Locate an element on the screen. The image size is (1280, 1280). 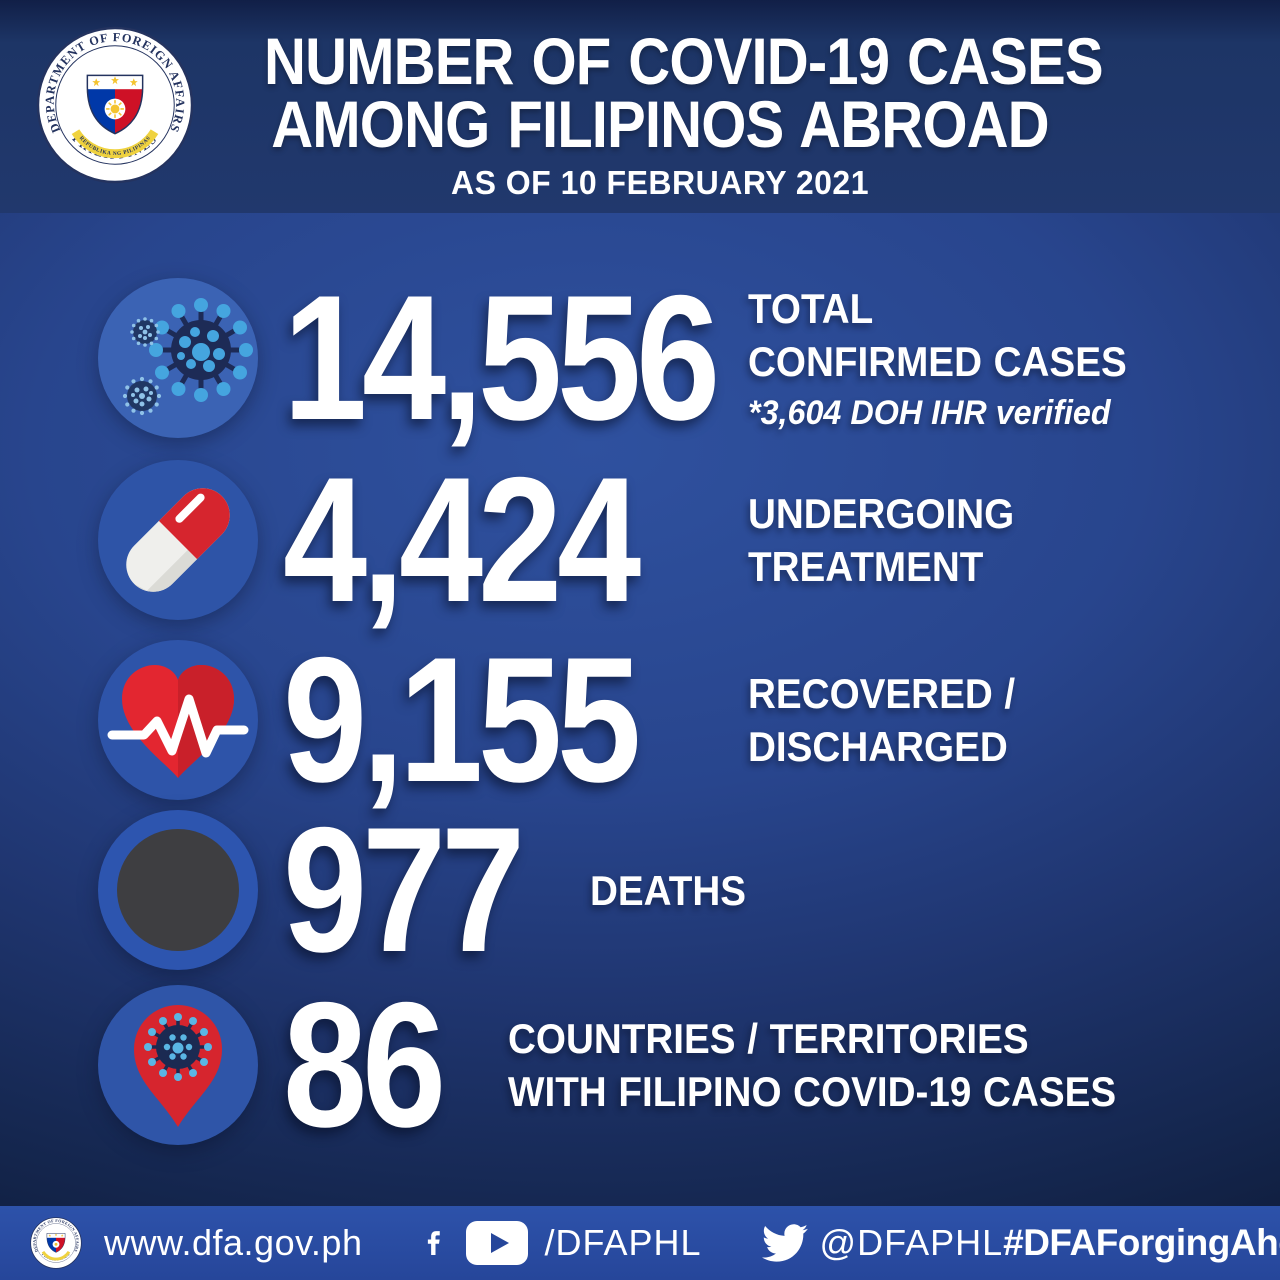
stat-label: TREATMENT is located at coordinates (866, 566).